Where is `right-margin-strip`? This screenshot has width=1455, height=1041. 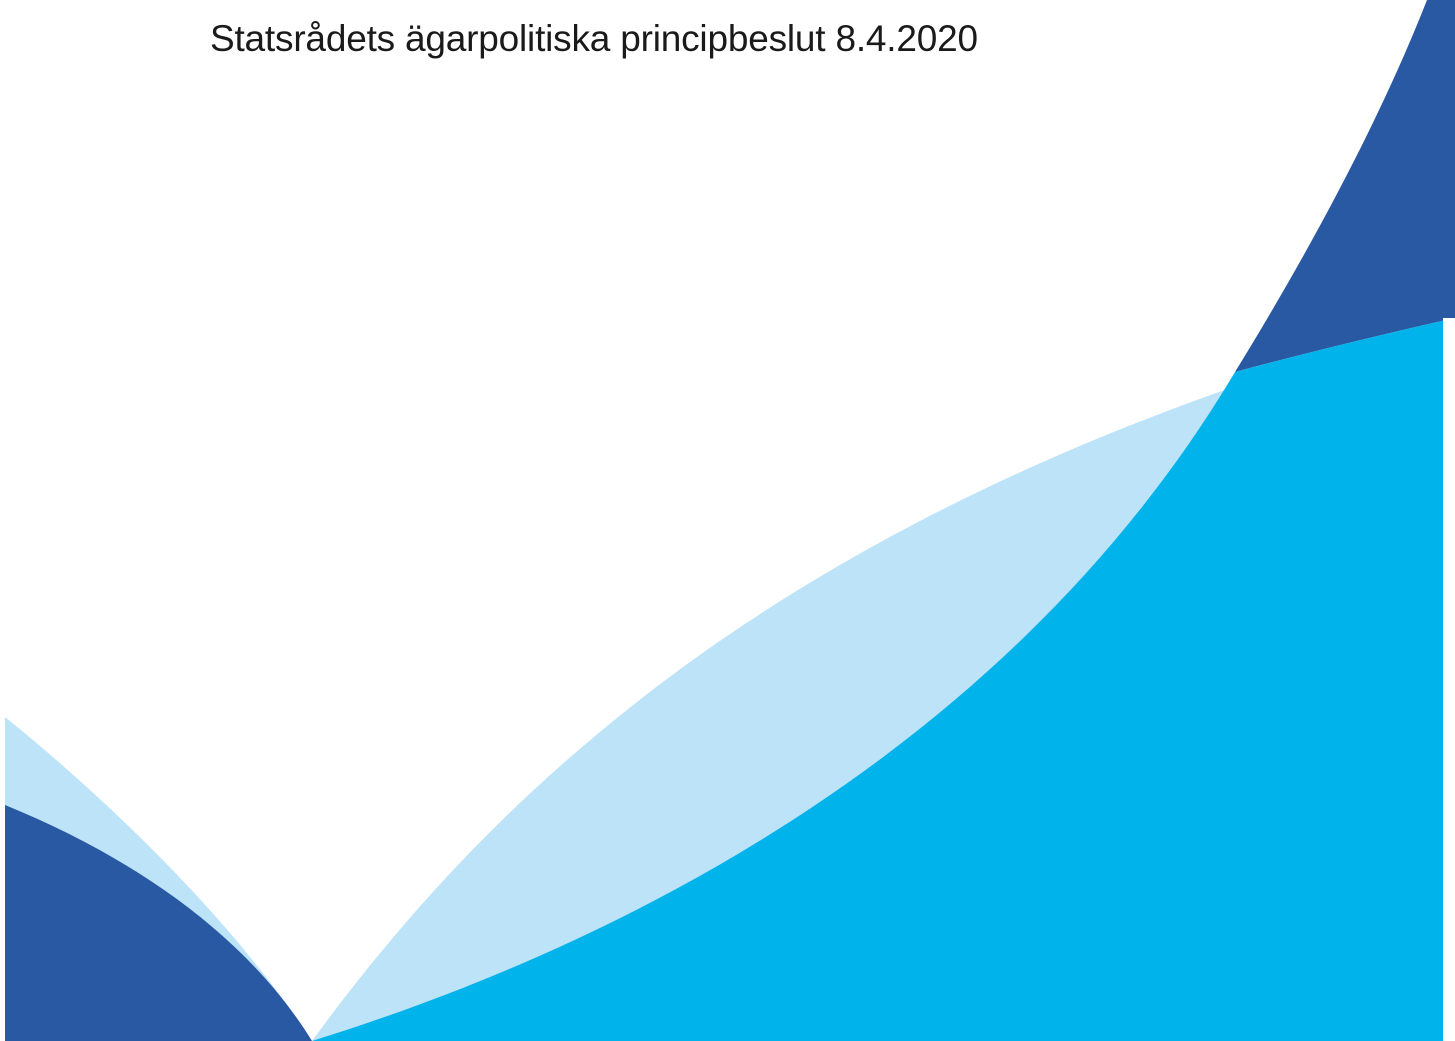 right-margin-strip is located at coordinates (1449, 679).